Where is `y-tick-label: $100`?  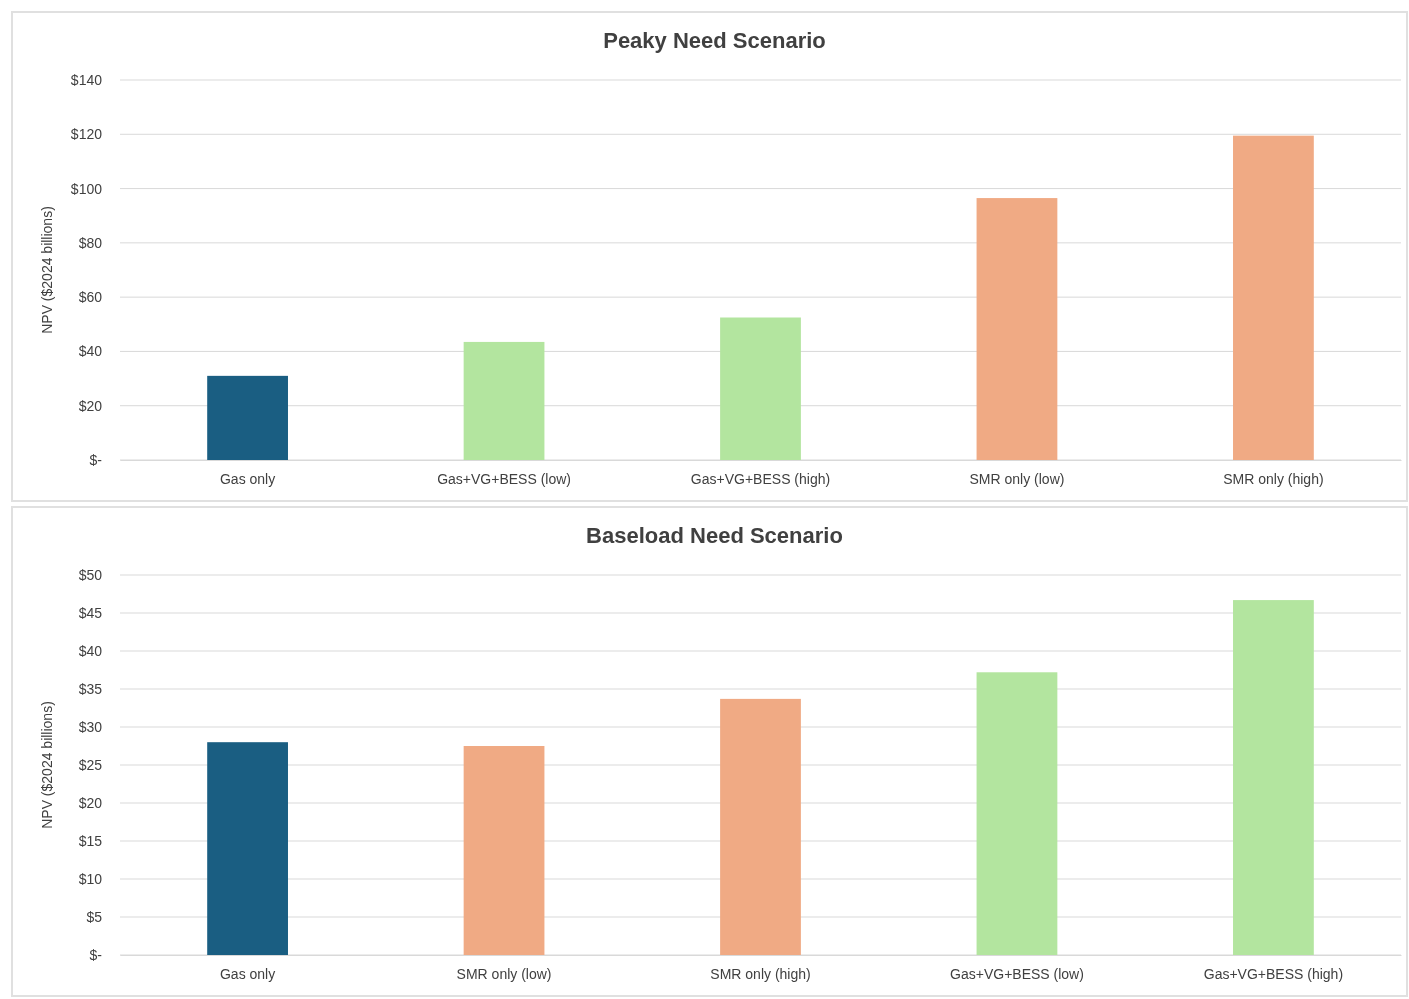 y-tick-label: $100 is located at coordinates (86, 188).